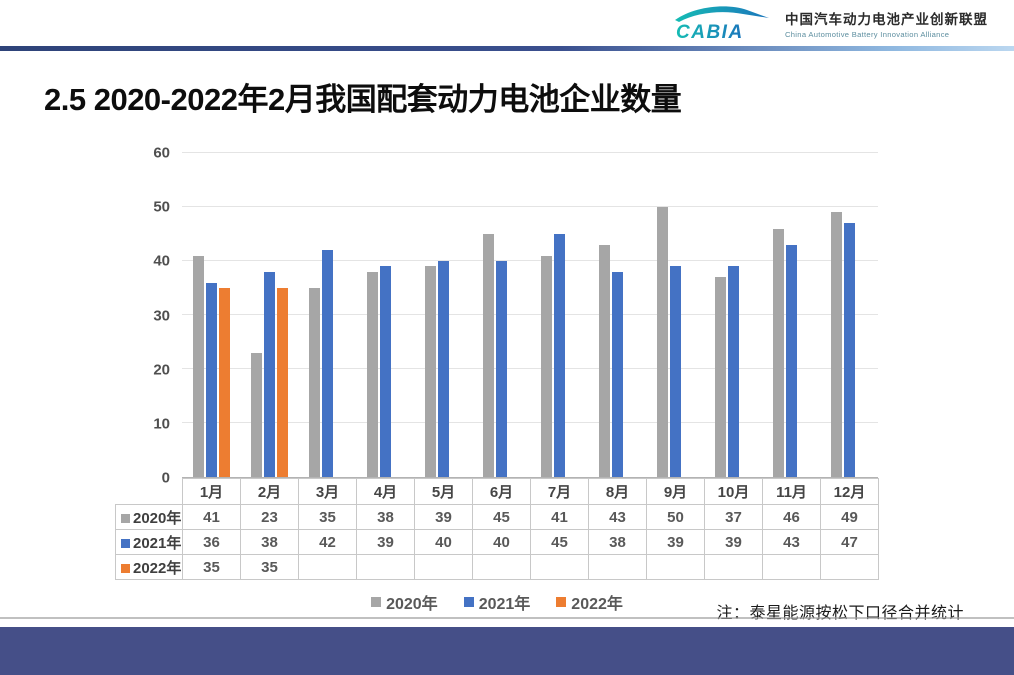 This screenshot has width=1014, height=675. What do you see at coordinates (720, 377) in the screenshot?
I see `bar-2020年-10月` at bounding box center [720, 377].